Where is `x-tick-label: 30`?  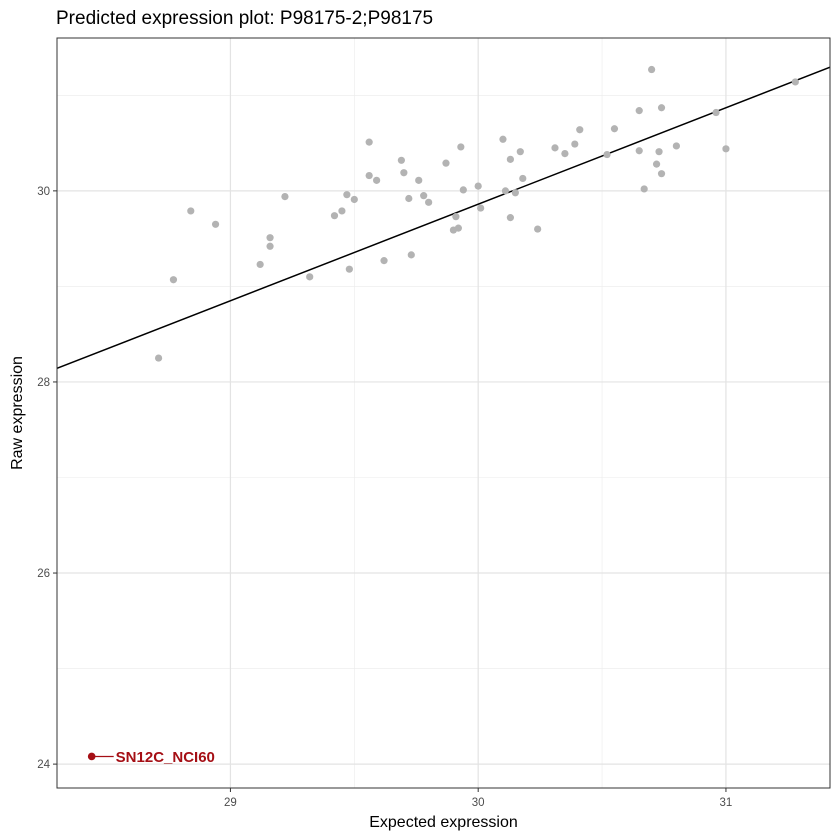
x-tick-label: 30 is located at coordinates (478, 803).